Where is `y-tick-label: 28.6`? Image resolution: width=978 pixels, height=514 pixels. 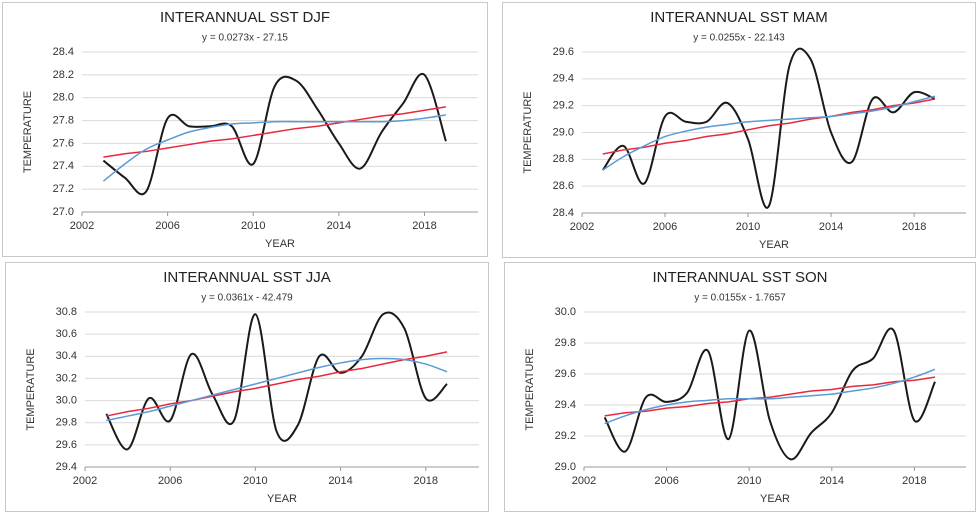
y-tick-label: 28.6 is located at coordinates (563, 186).